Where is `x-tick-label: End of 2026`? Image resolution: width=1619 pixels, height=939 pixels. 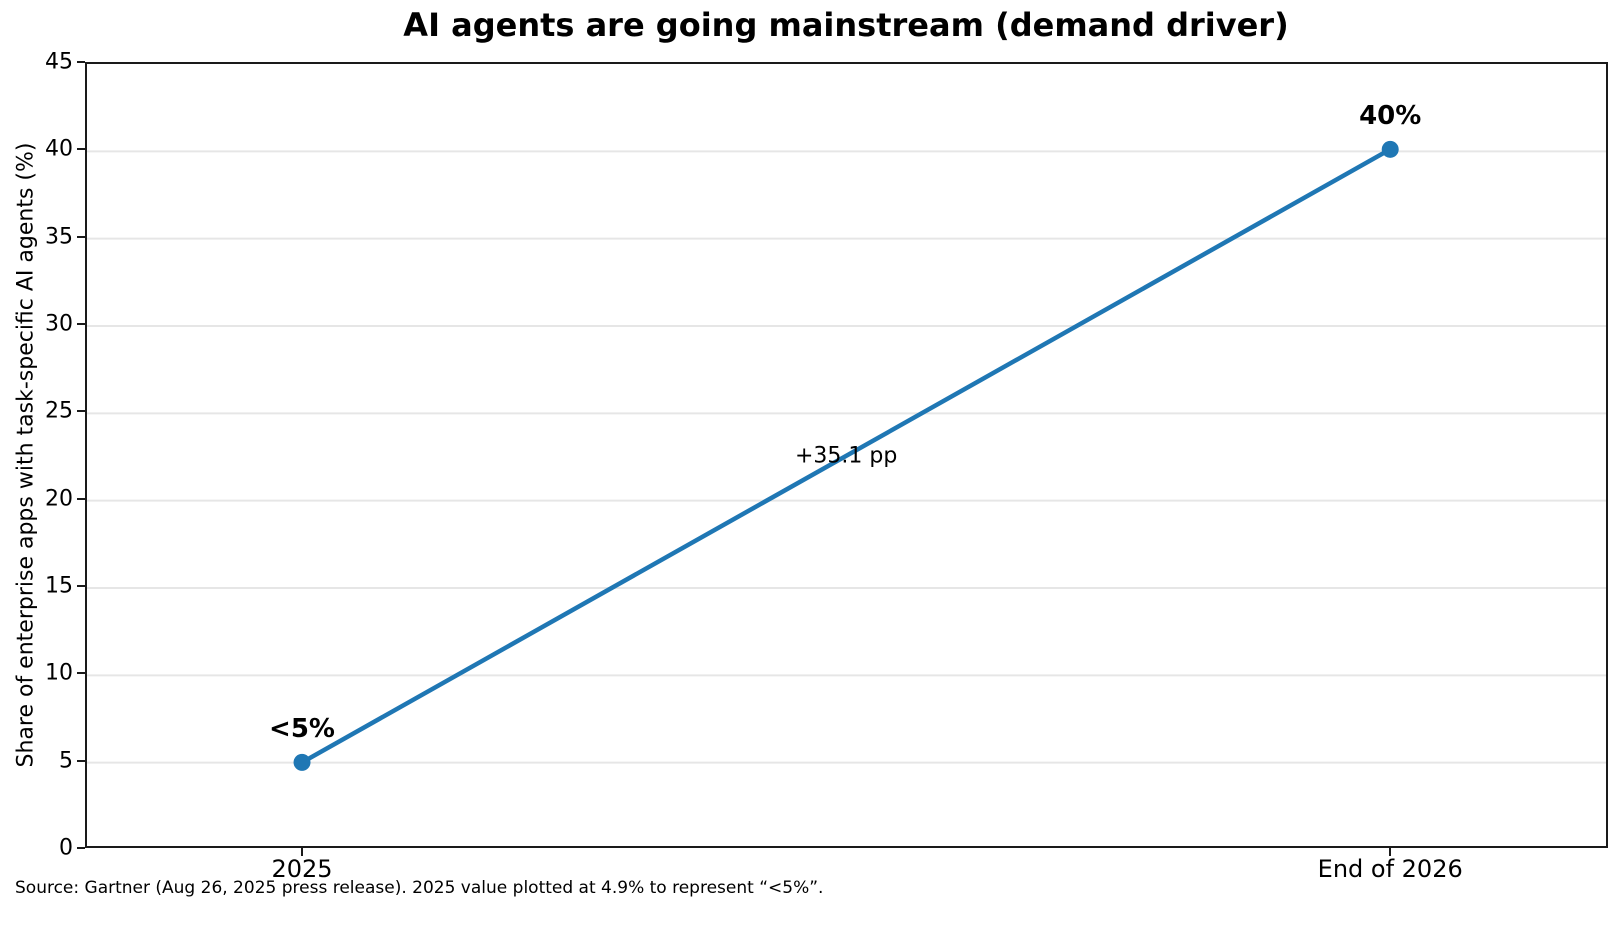
x-tick-label: End of 2026 is located at coordinates (1390, 869).